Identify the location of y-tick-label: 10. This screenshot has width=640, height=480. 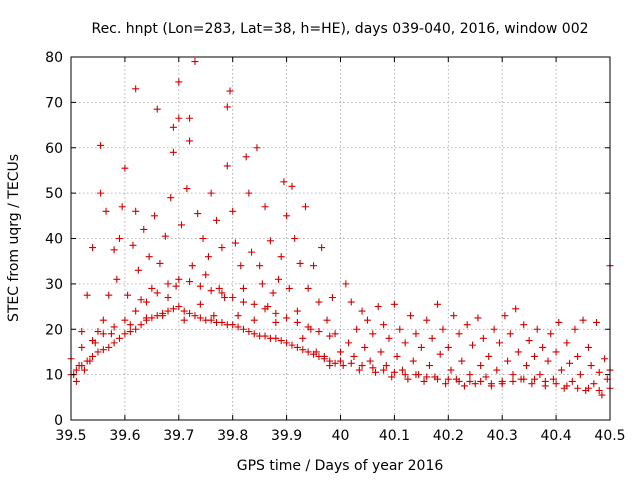
(54, 376).